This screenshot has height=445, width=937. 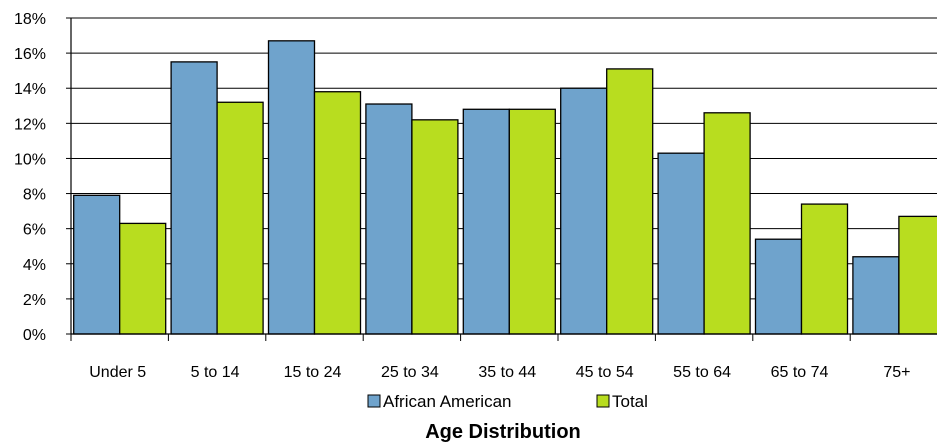 What do you see at coordinates (374, 401) in the screenshot?
I see `legend-swatch-african-american` at bounding box center [374, 401].